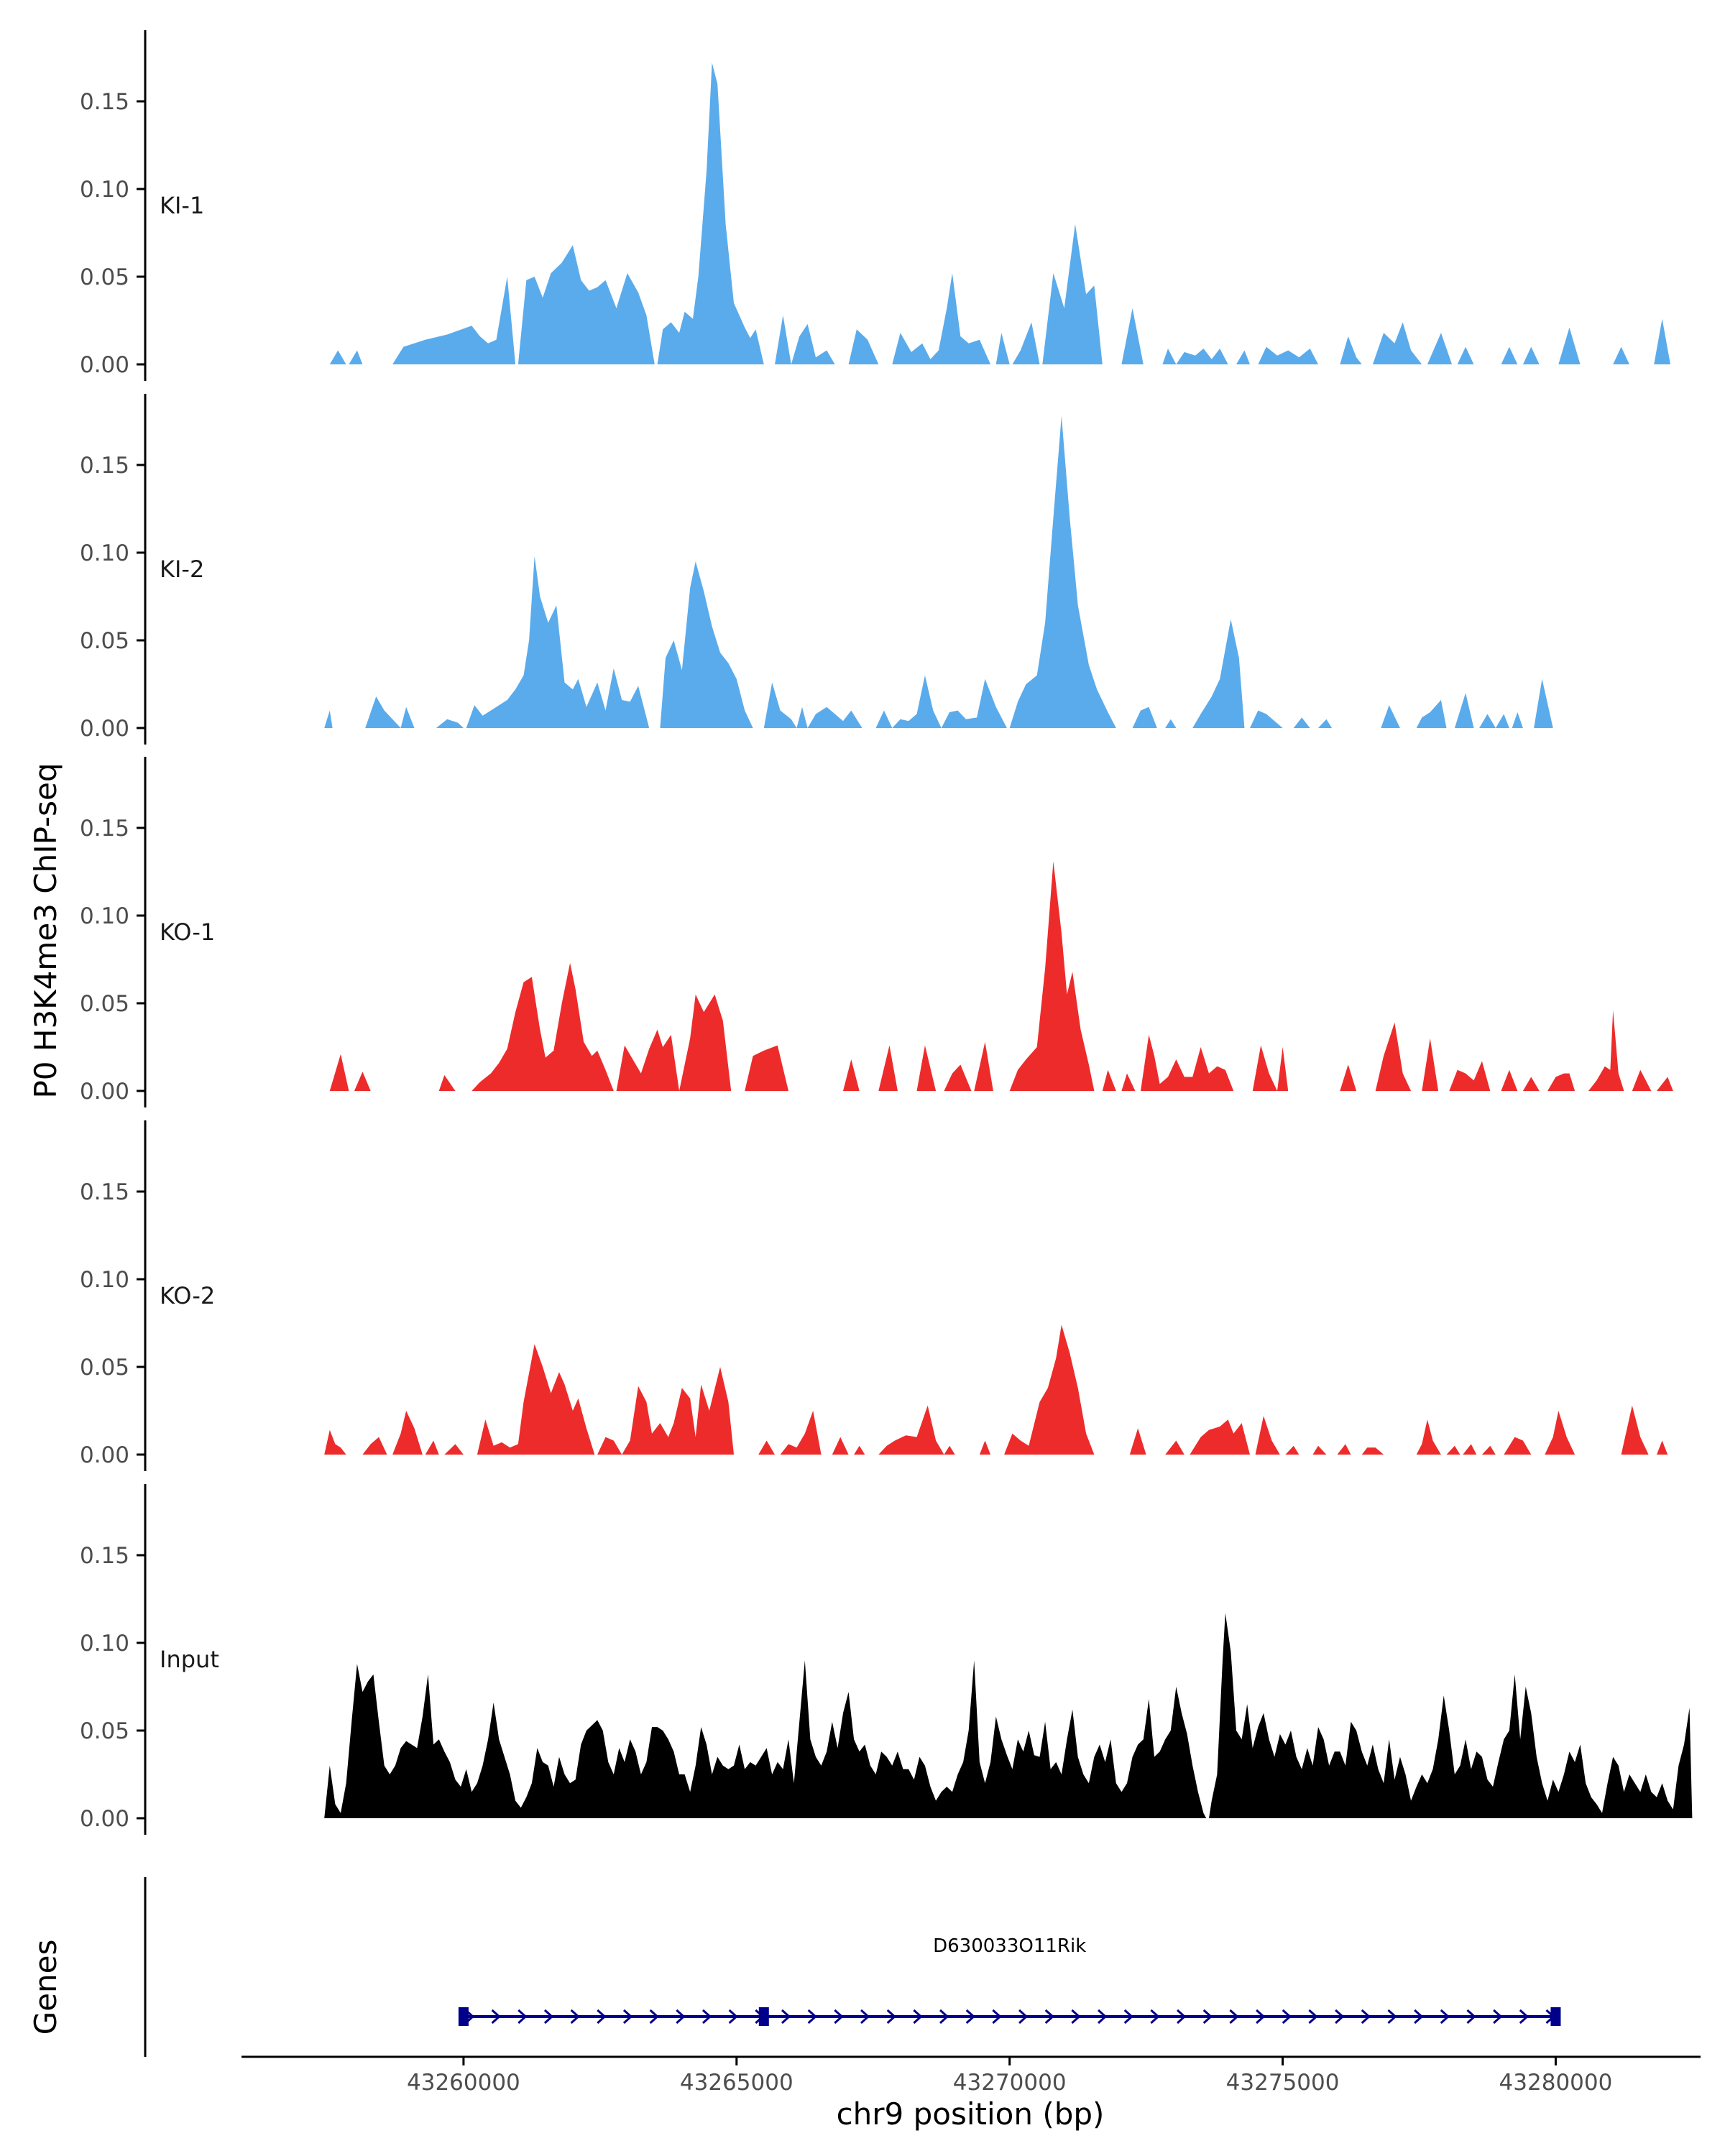 The height and width of the screenshot is (2156, 1725). Describe the element at coordinates (1283, 2083) in the screenshot. I see `x-tick-label: 43275000` at that location.